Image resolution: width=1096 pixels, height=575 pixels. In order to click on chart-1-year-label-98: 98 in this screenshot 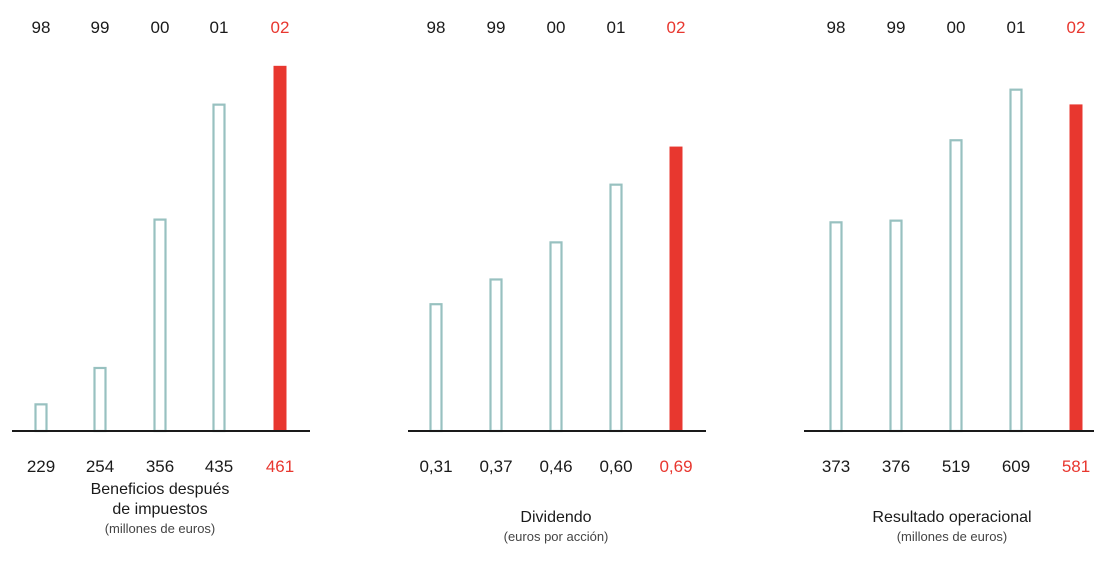, I will do `click(41, 27)`.